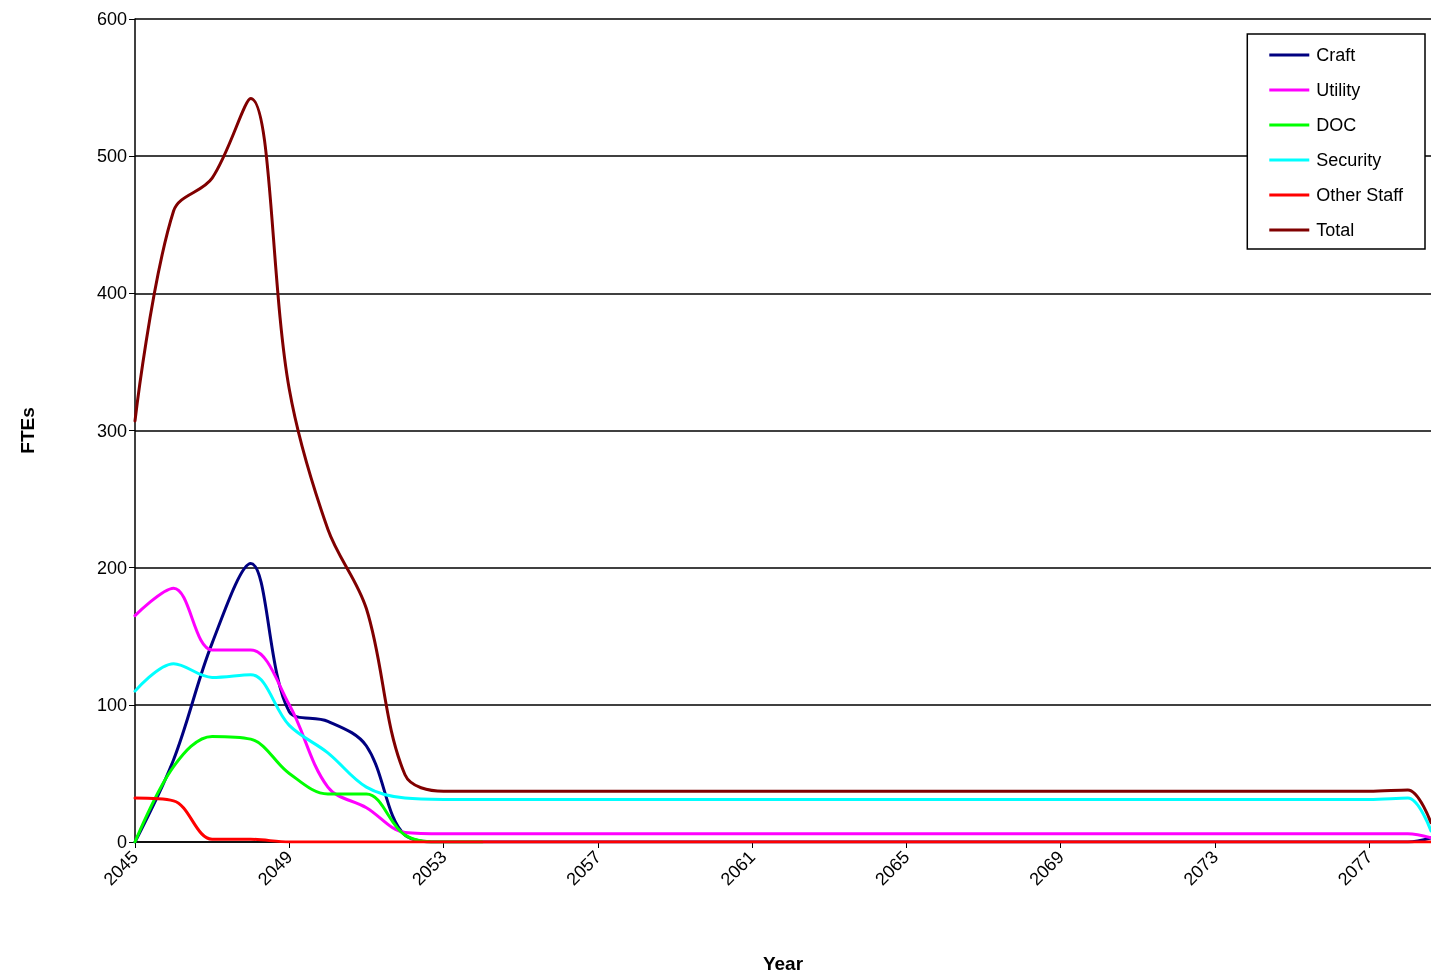 This screenshot has height=978, width=1431. Describe the element at coordinates (111, 19) in the screenshot. I see `y-tick-label: 600` at that location.